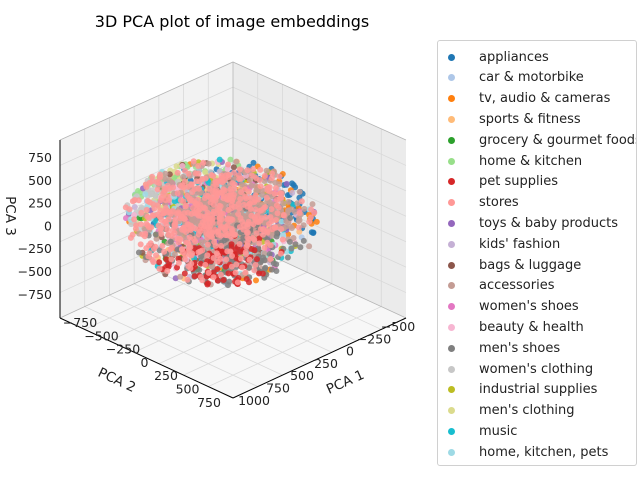  Describe the element at coordinates (350, 351) in the screenshot. I see `x-tick-label: 0` at that location.